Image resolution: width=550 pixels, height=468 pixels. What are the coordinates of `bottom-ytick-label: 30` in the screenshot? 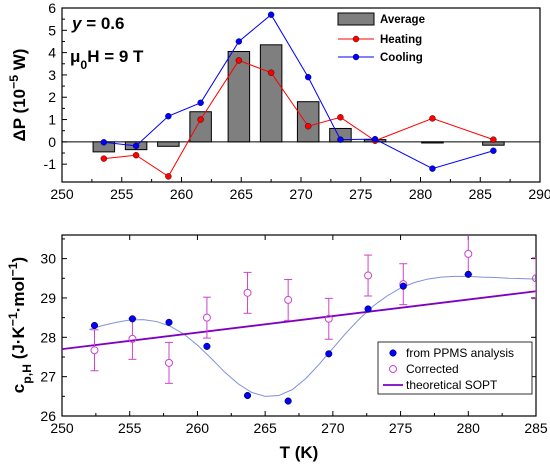 It's located at (48, 259).